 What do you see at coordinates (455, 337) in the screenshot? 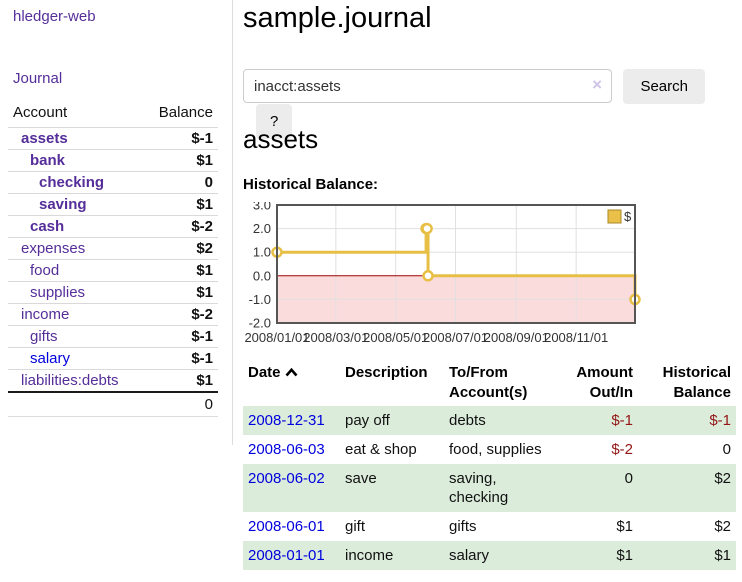
I see `chart-x-tick-label: 2008/07/01` at bounding box center [455, 337].